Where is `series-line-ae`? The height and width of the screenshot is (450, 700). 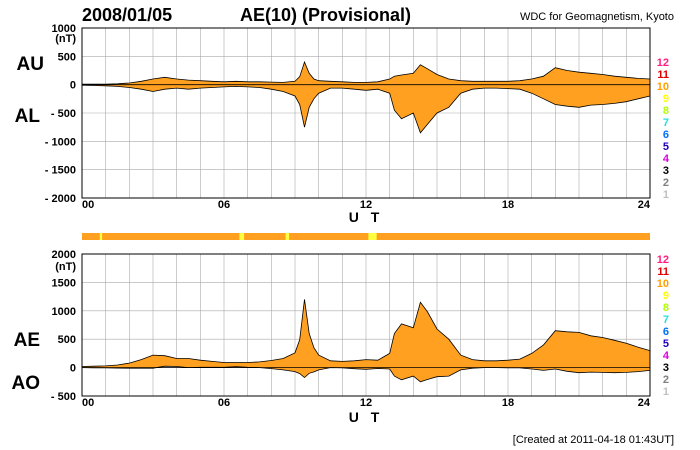 series-line-ae is located at coordinates (366, 333).